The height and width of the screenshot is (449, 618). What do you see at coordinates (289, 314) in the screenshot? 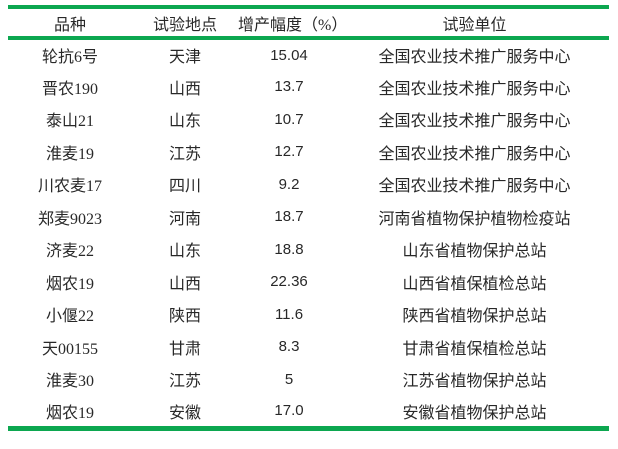
I see `cell-increase: 11.6` at bounding box center [289, 314].